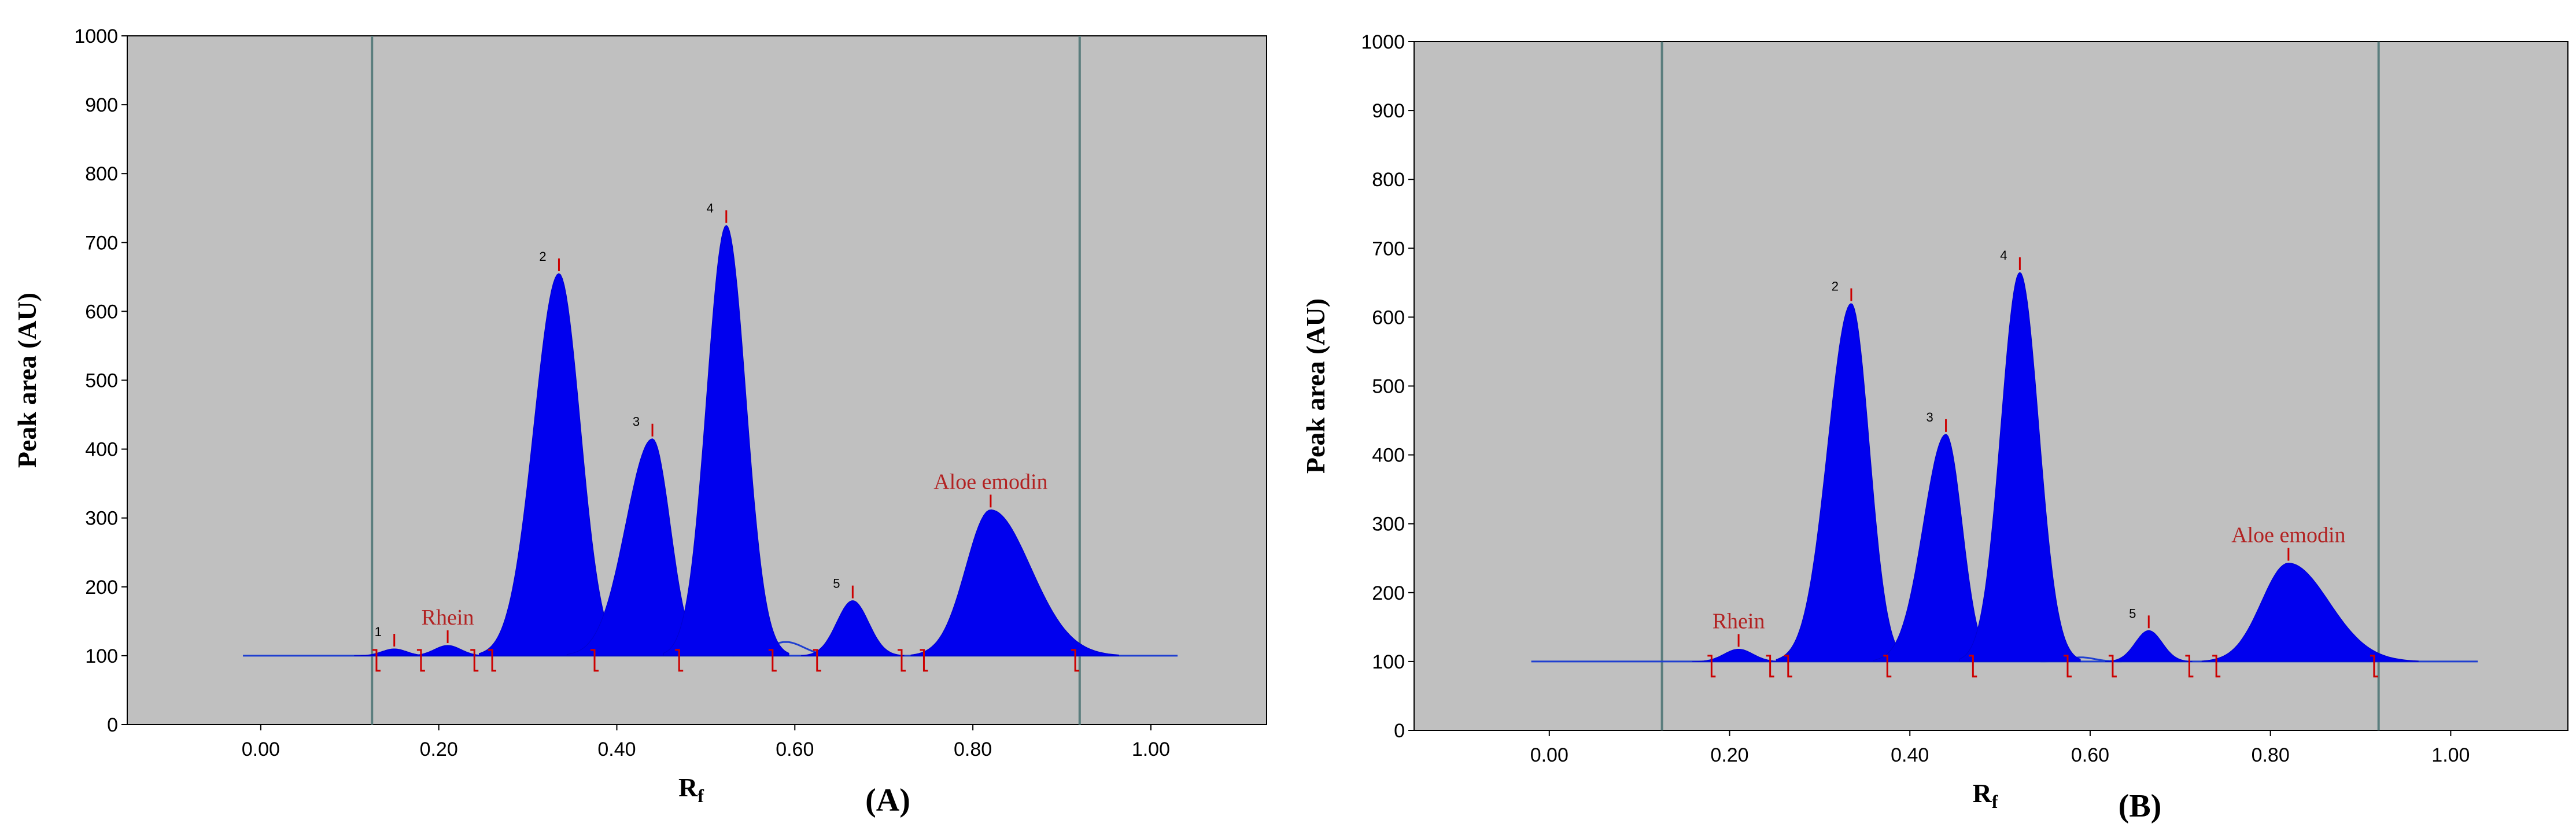 The image size is (2576, 831). What do you see at coordinates (2140, 806) in the screenshot?
I see `panel-label: (B)` at bounding box center [2140, 806].